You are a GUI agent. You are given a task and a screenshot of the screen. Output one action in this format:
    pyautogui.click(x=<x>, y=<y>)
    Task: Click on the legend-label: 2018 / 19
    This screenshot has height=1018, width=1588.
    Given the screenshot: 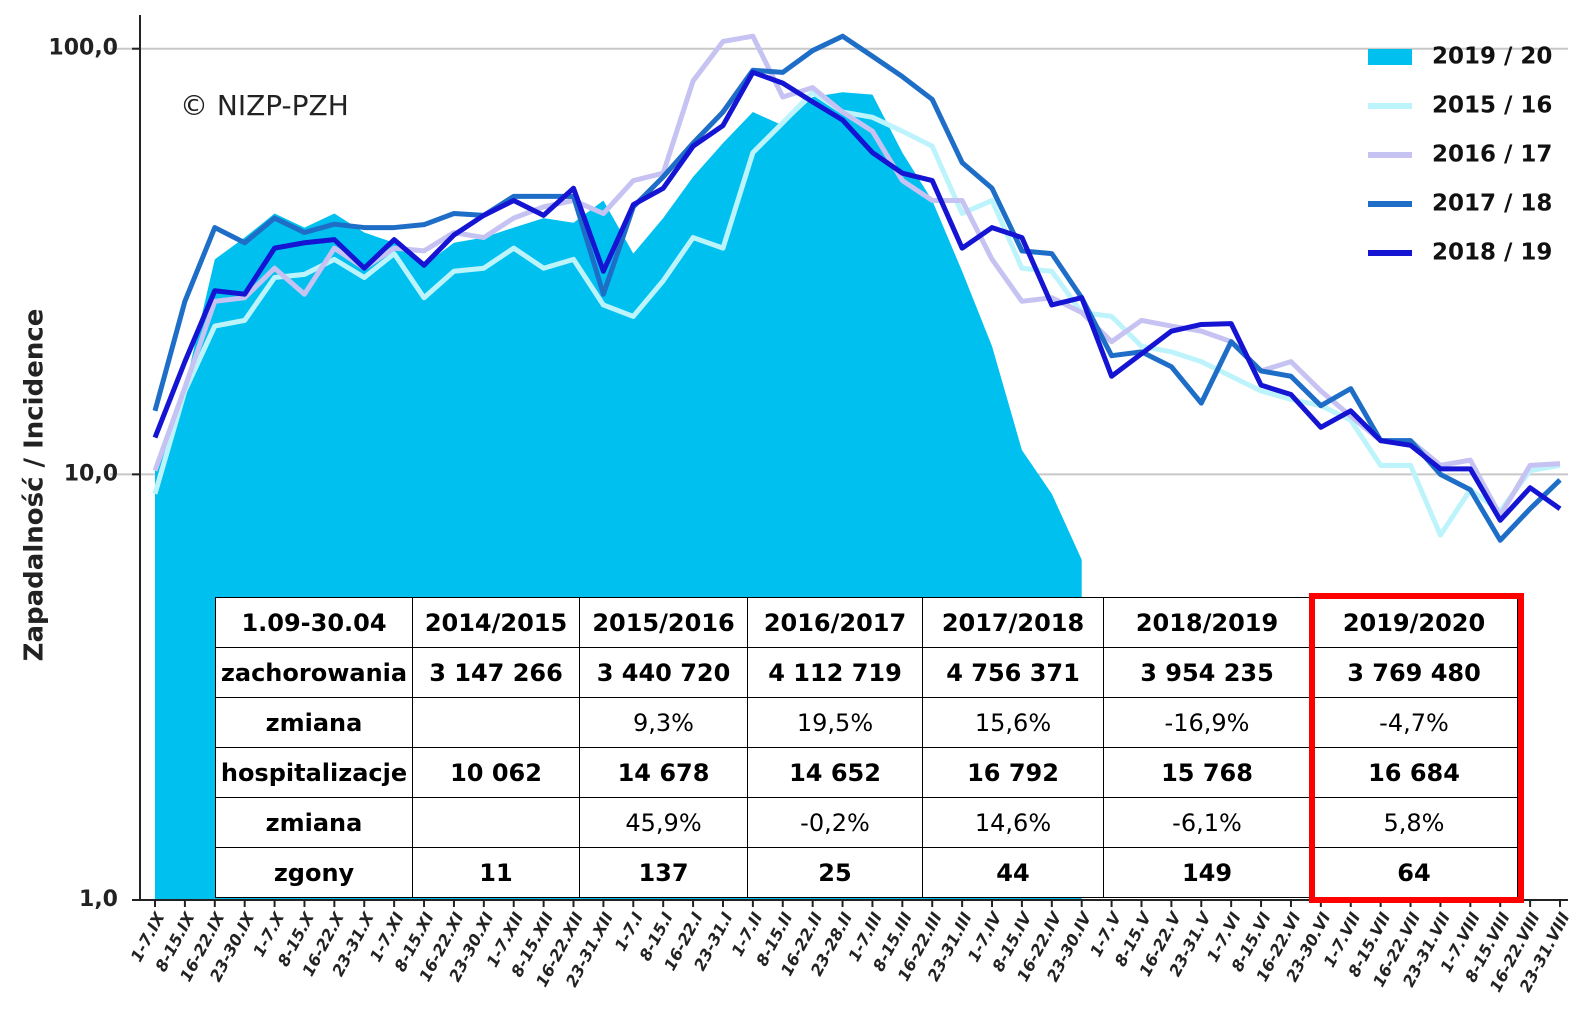 What is the action you would take?
    pyautogui.click(x=1492, y=253)
    